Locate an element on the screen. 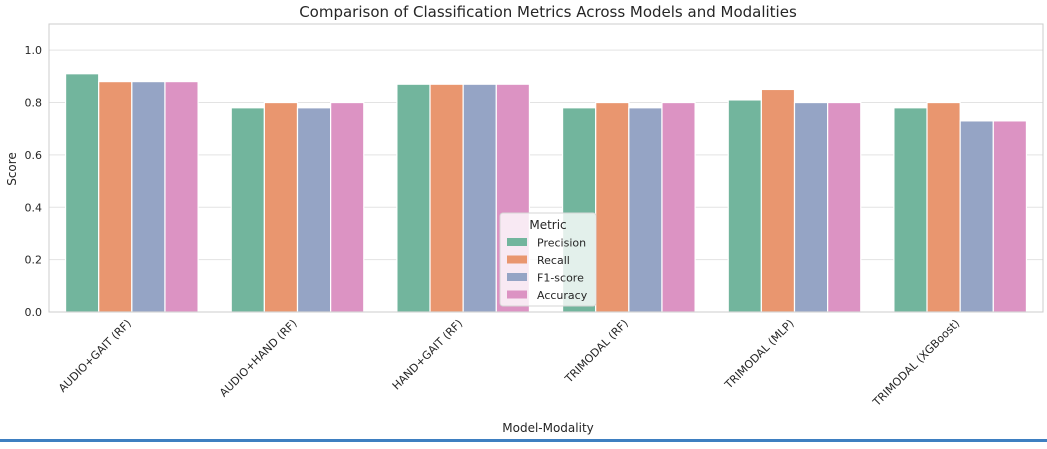 The image size is (1047, 449). x-tick-label: HAND+GAIT (RF) is located at coordinates (428, 355).